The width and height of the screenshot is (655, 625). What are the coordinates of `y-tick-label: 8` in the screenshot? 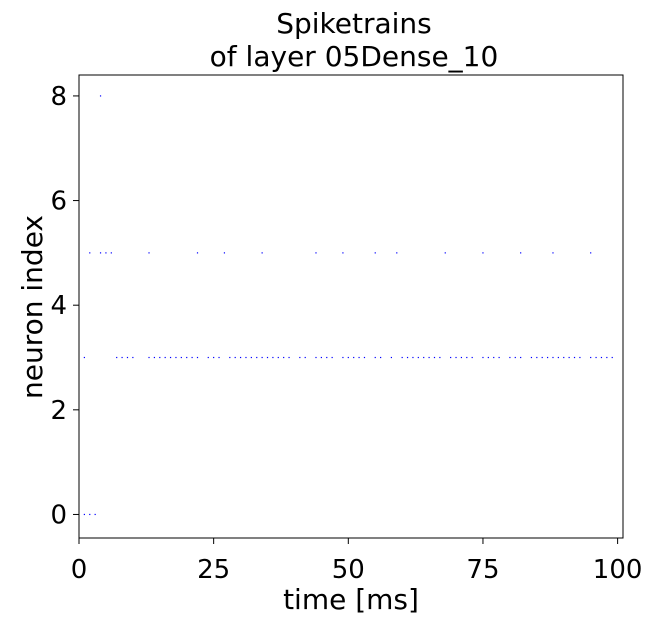 It's located at (58, 97).